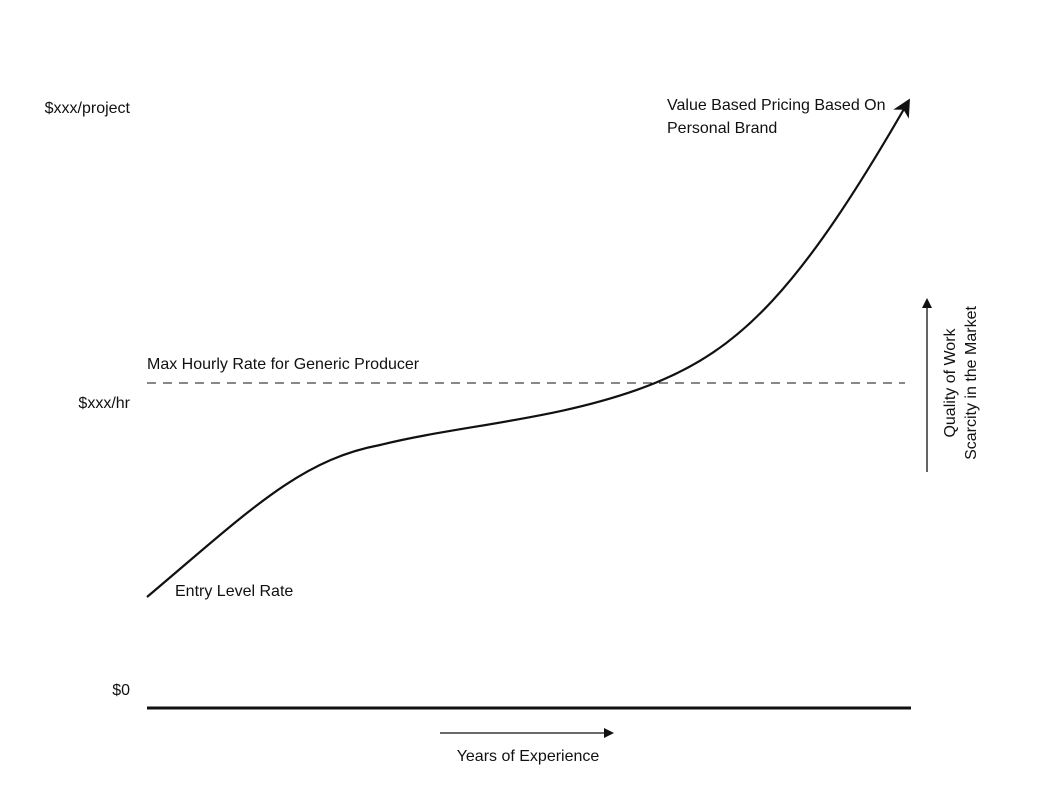  Describe the element at coordinates (722, 128) in the screenshot. I see `value-label-line2: Personal Brand` at that location.